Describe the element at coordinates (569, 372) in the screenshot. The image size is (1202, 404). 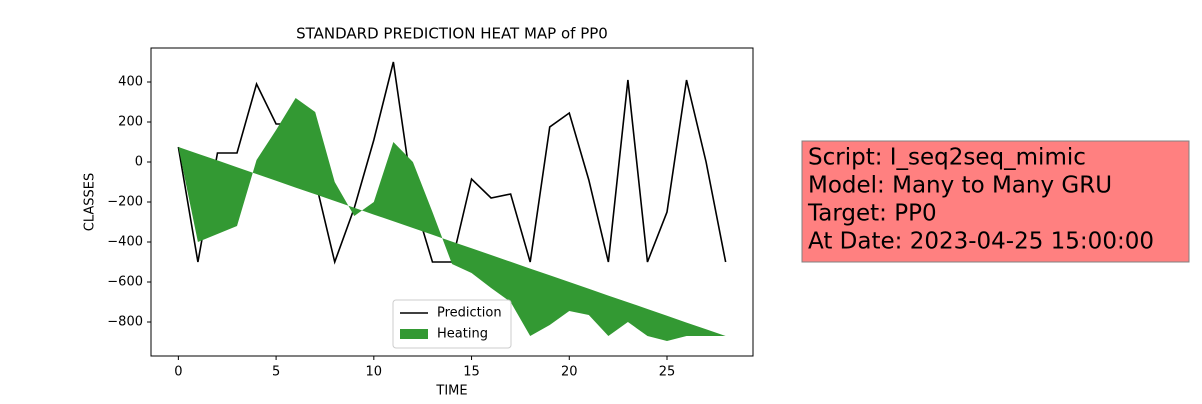
I see `x-tick-label: 20` at that location.